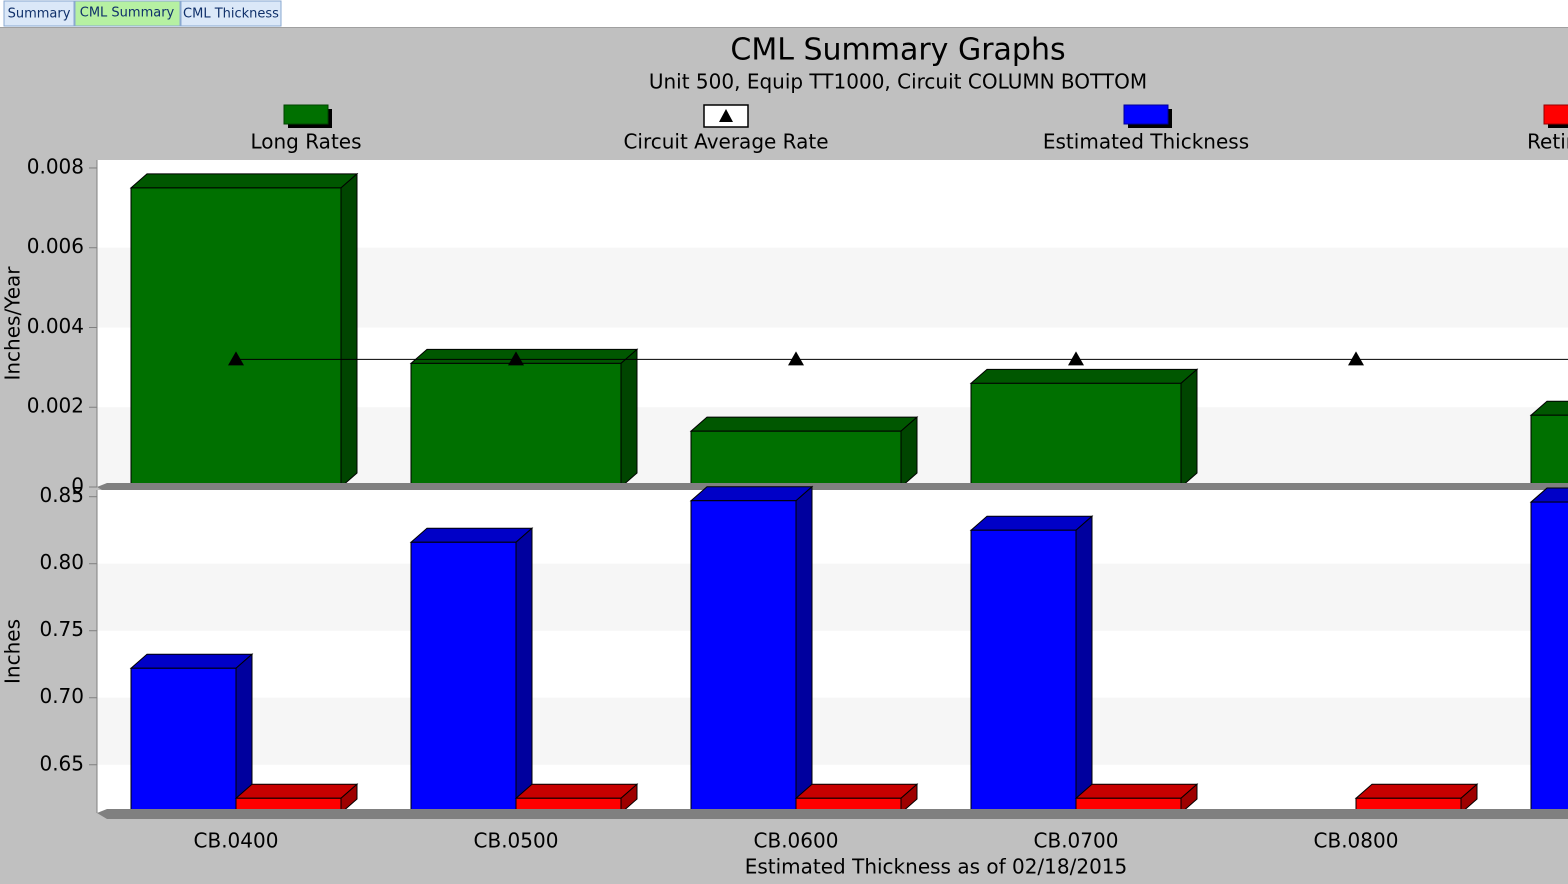 The image size is (1568, 884). I want to click on y-tick-label: 0.70, so click(61, 696).